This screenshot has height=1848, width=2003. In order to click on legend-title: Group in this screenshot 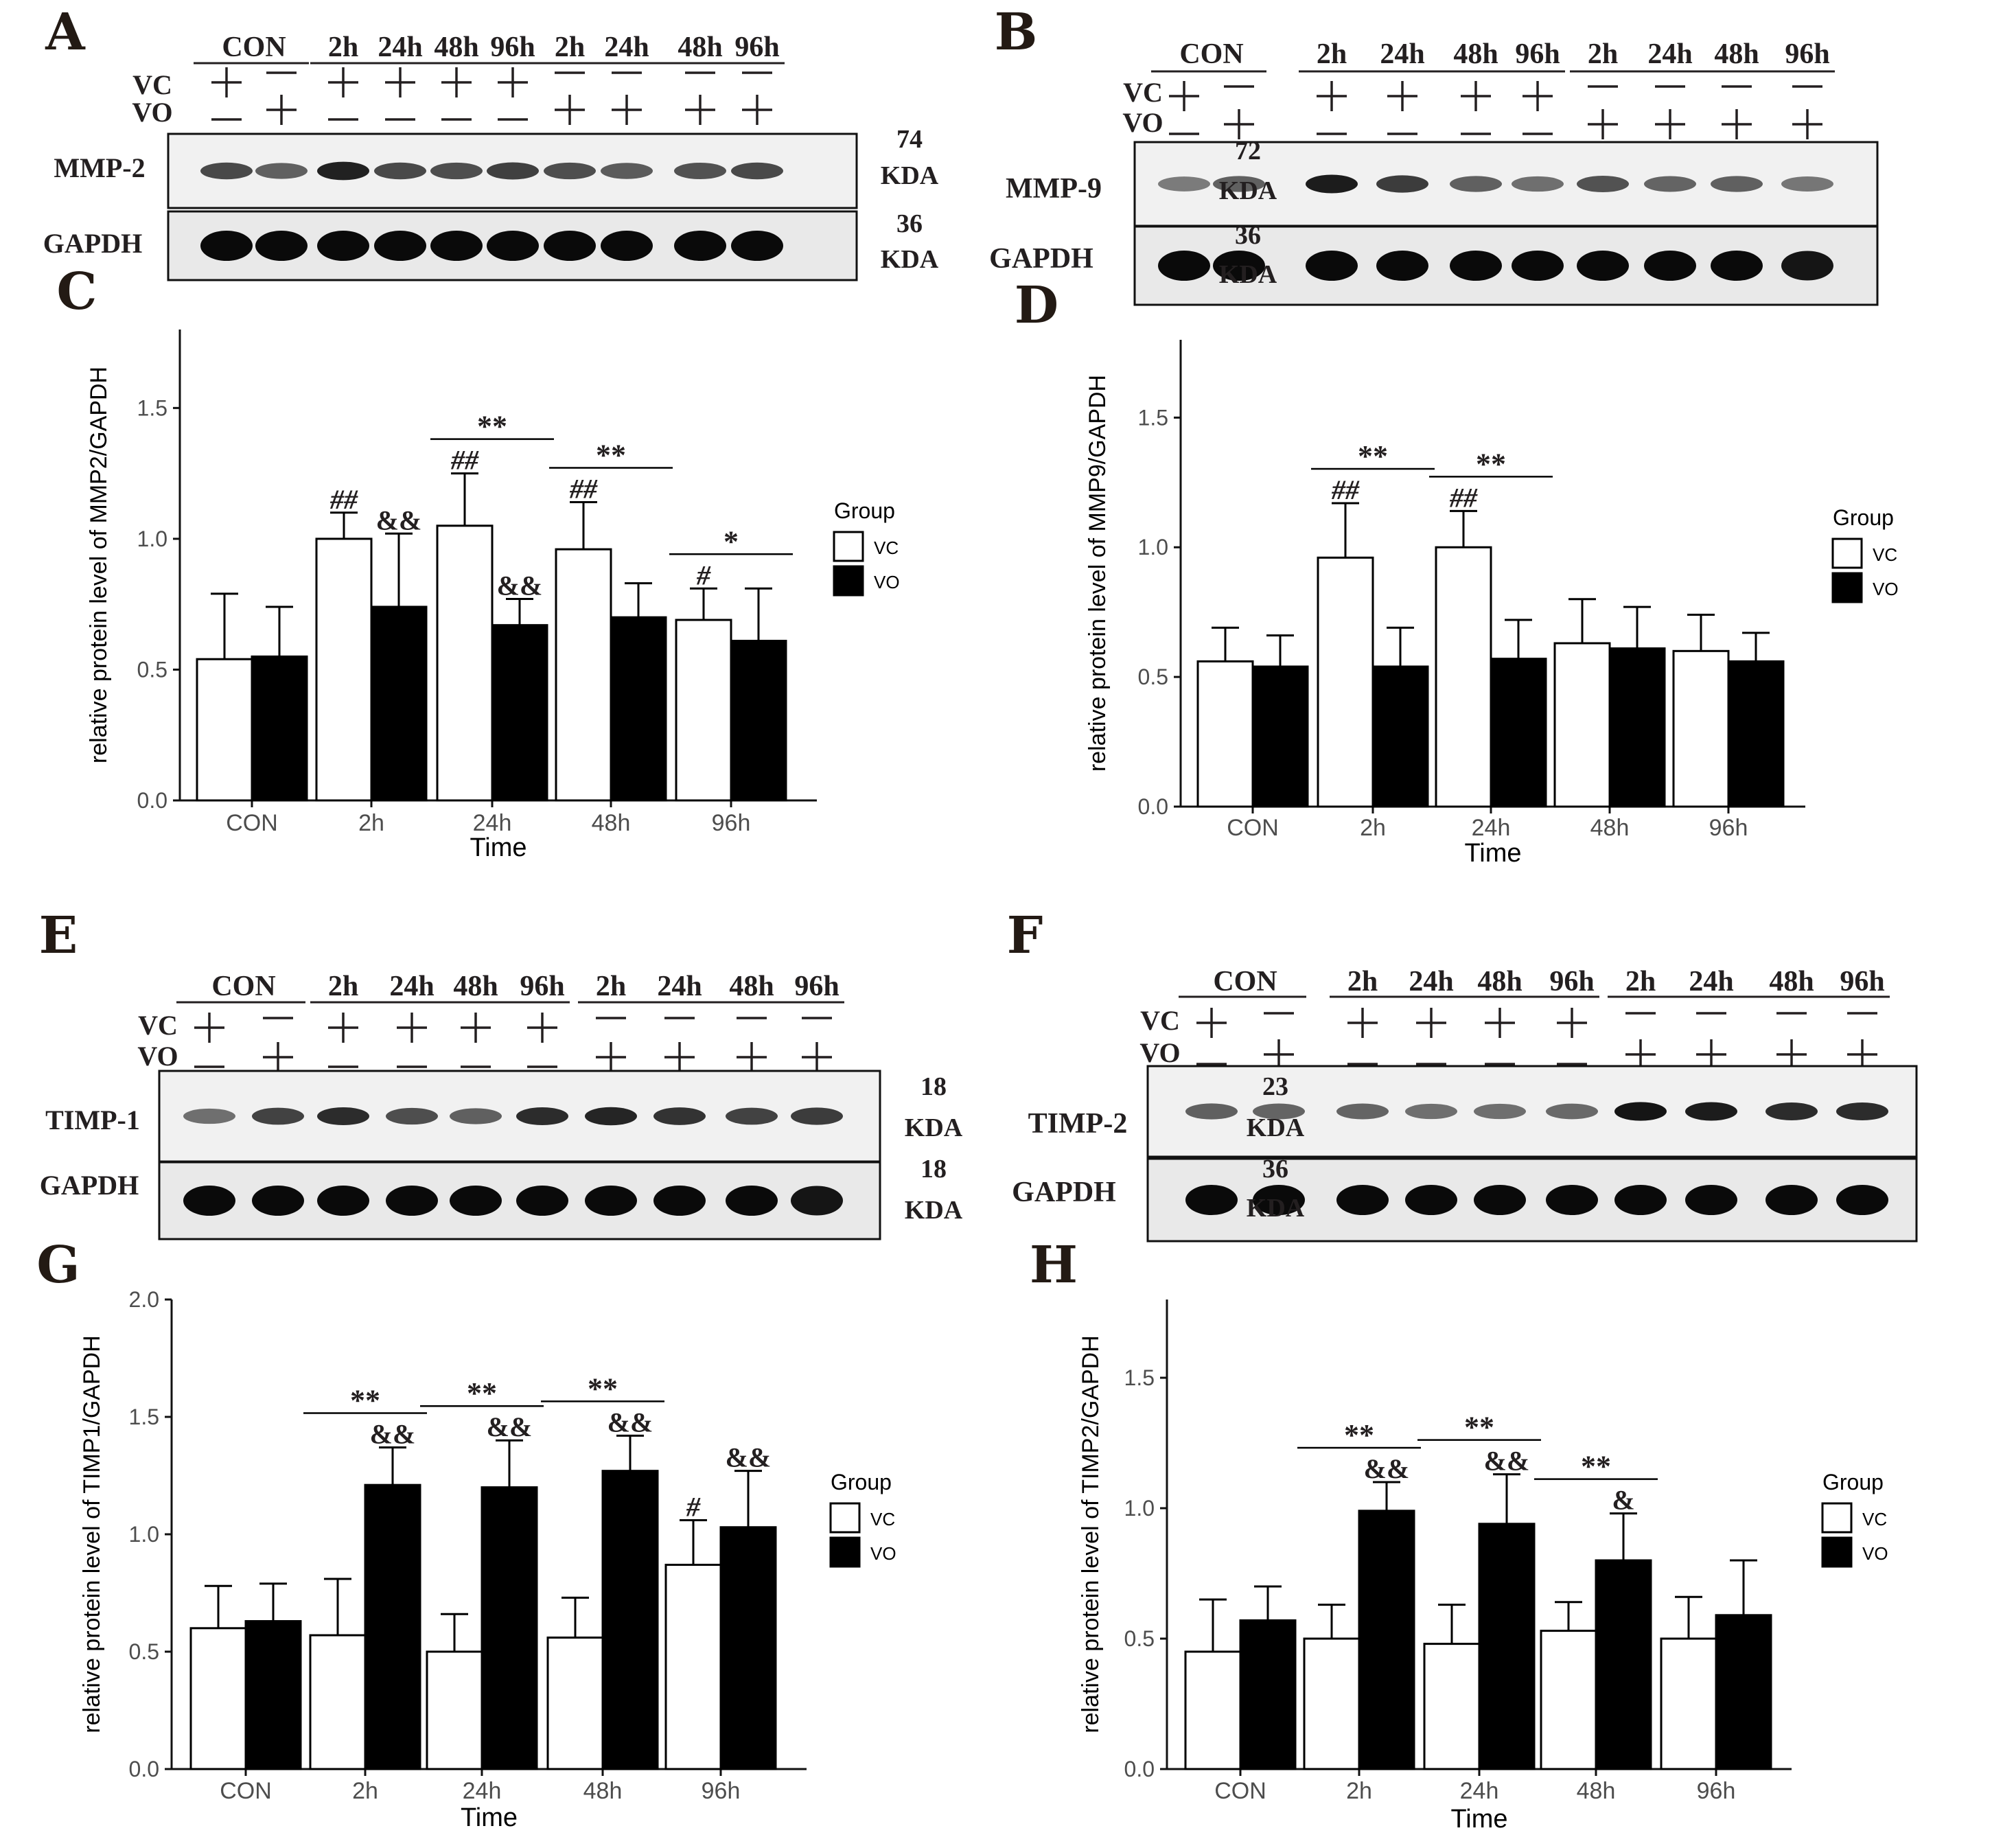, I will do `click(861, 1482)`.